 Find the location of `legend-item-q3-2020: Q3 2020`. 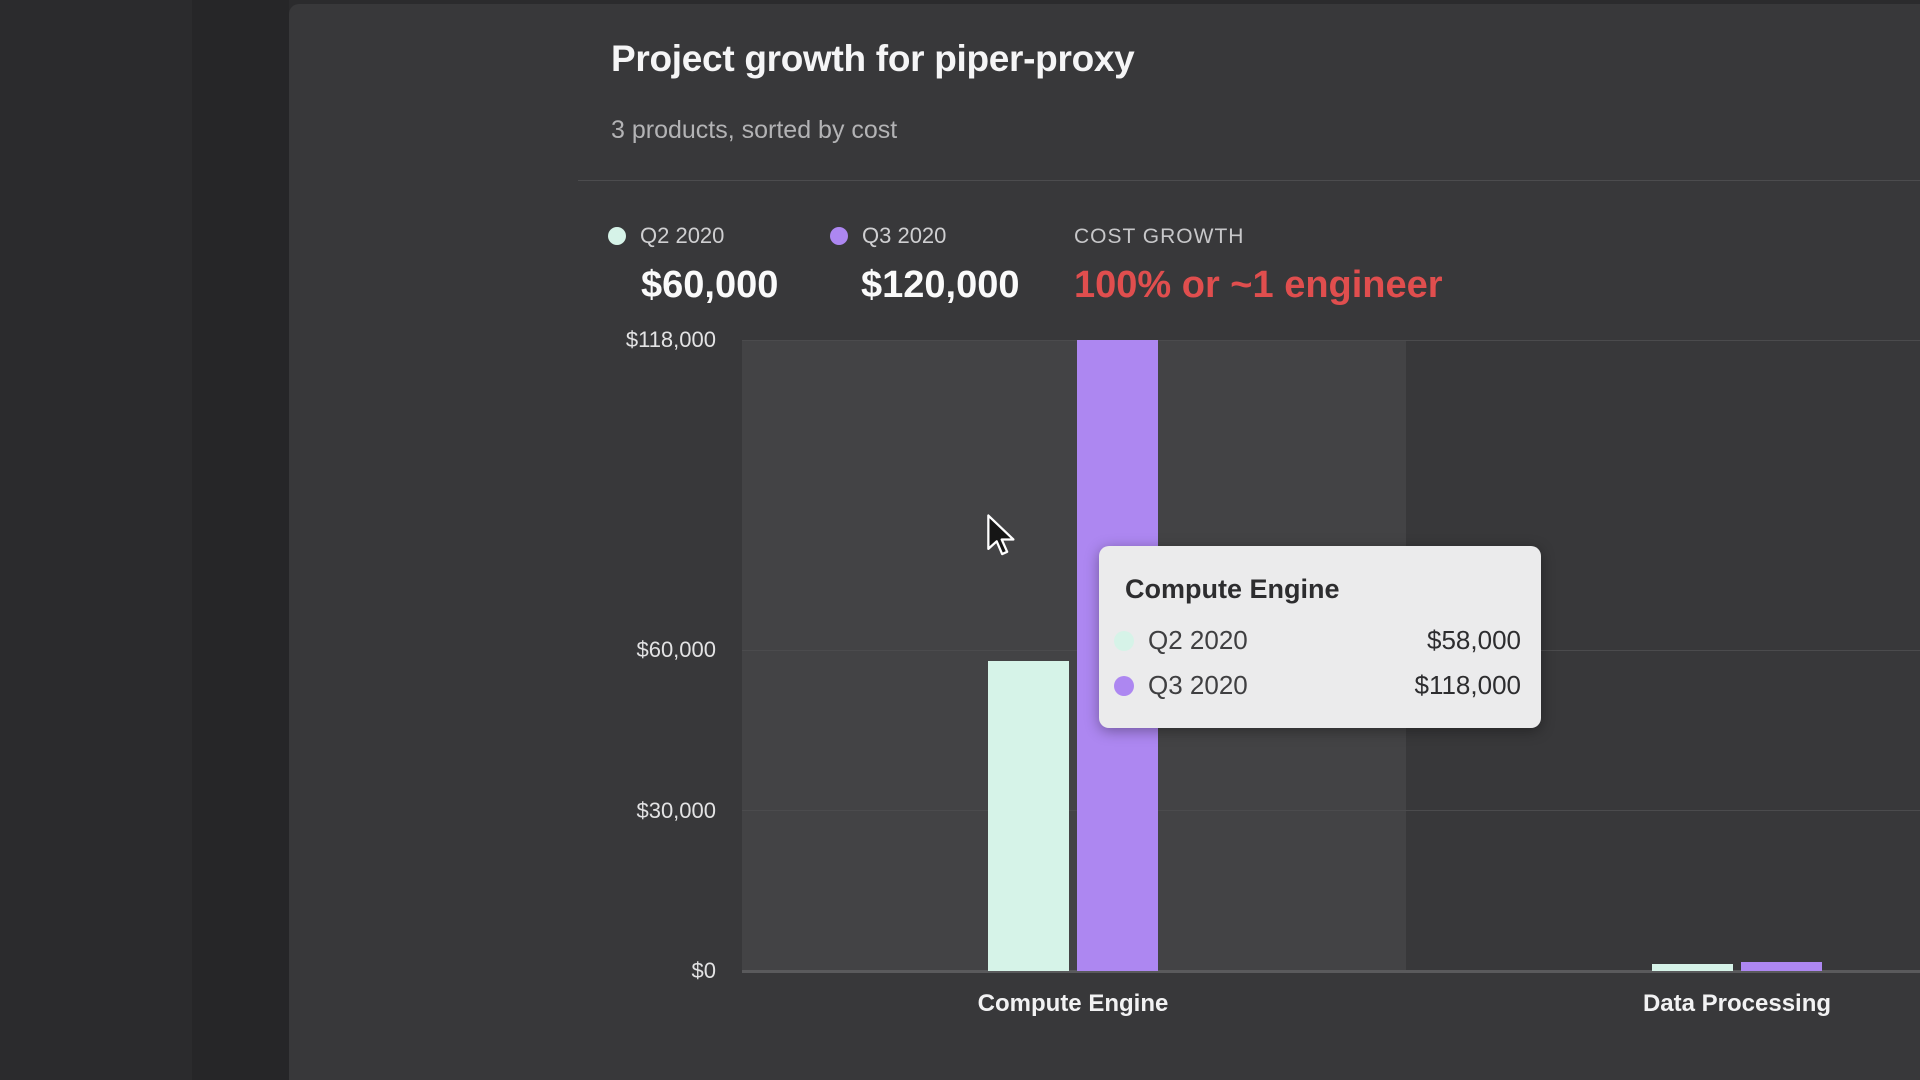

legend-item-q3-2020: Q3 2020 is located at coordinates (888, 236).